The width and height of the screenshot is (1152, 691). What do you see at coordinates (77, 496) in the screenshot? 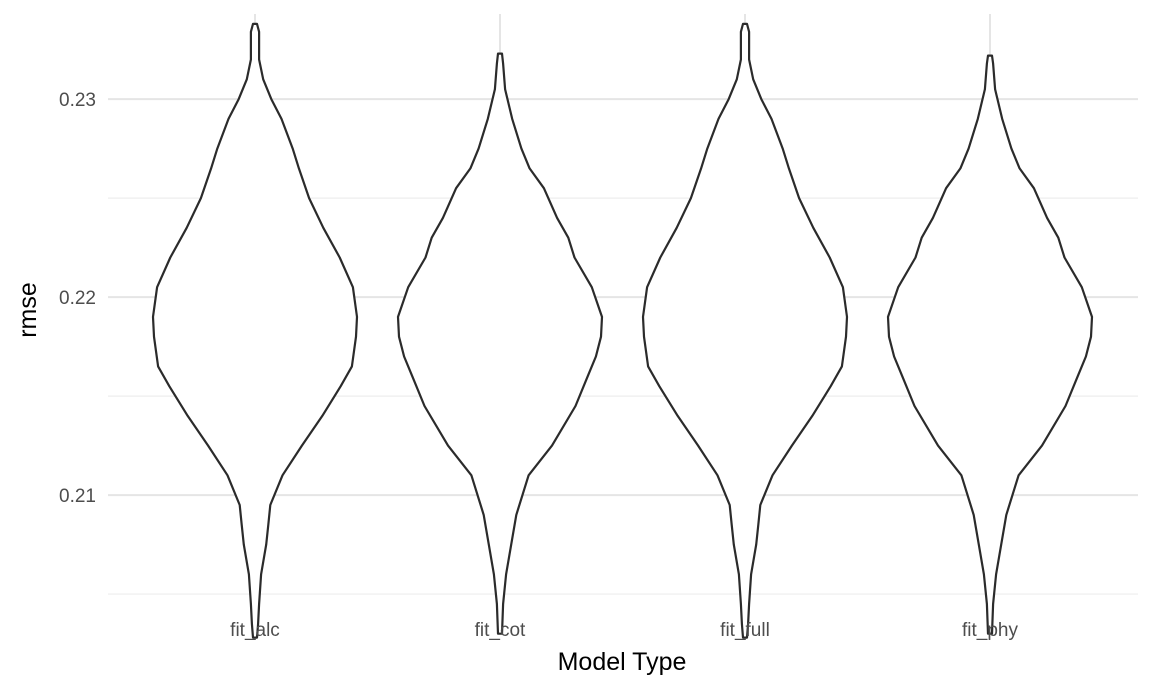
I see `y-tick-label: 0.21` at bounding box center [77, 496].